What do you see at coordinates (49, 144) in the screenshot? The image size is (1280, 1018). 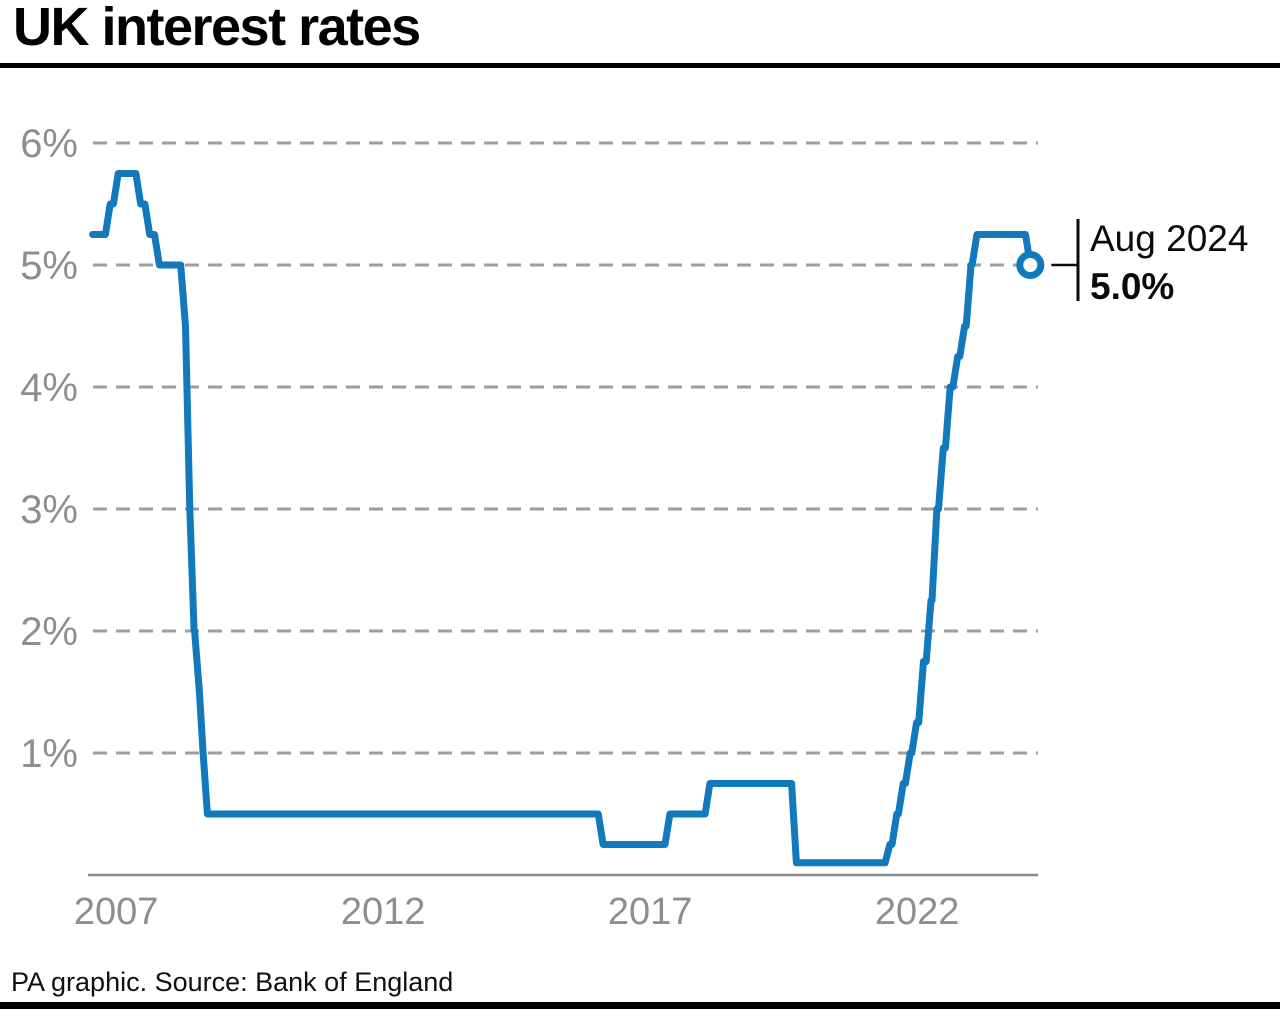 I see `y-tick-label: 6%` at bounding box center [49, 144].